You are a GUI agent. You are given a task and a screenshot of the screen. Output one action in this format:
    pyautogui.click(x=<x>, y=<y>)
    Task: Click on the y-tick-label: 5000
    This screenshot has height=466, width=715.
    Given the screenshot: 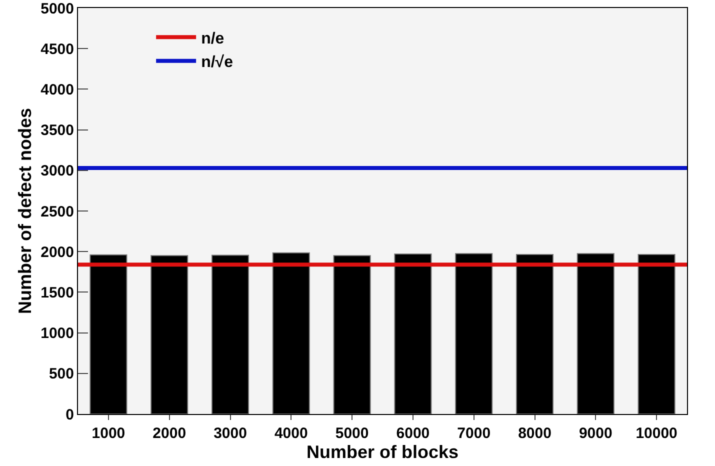 What is the action you would take?
    pyautogui.click(x=57, y=9)
    